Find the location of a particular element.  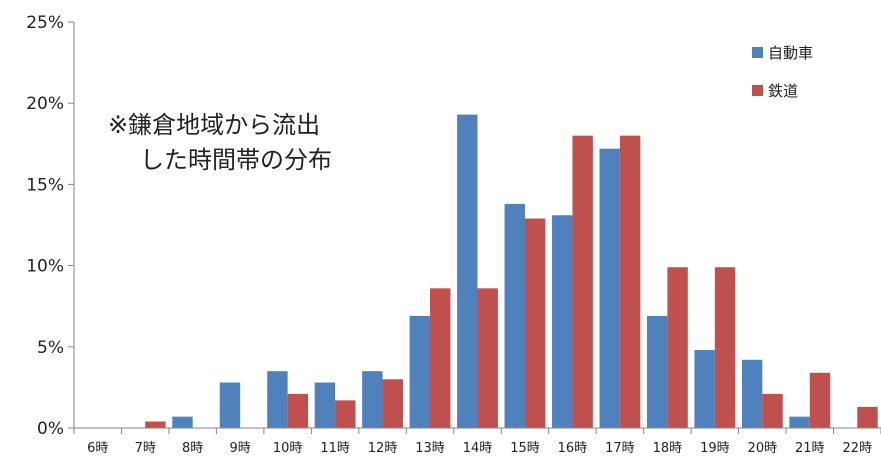

annotation: ※鎌倉地域から流出 した時間帯の分布 is located at coordinates (220, 142).